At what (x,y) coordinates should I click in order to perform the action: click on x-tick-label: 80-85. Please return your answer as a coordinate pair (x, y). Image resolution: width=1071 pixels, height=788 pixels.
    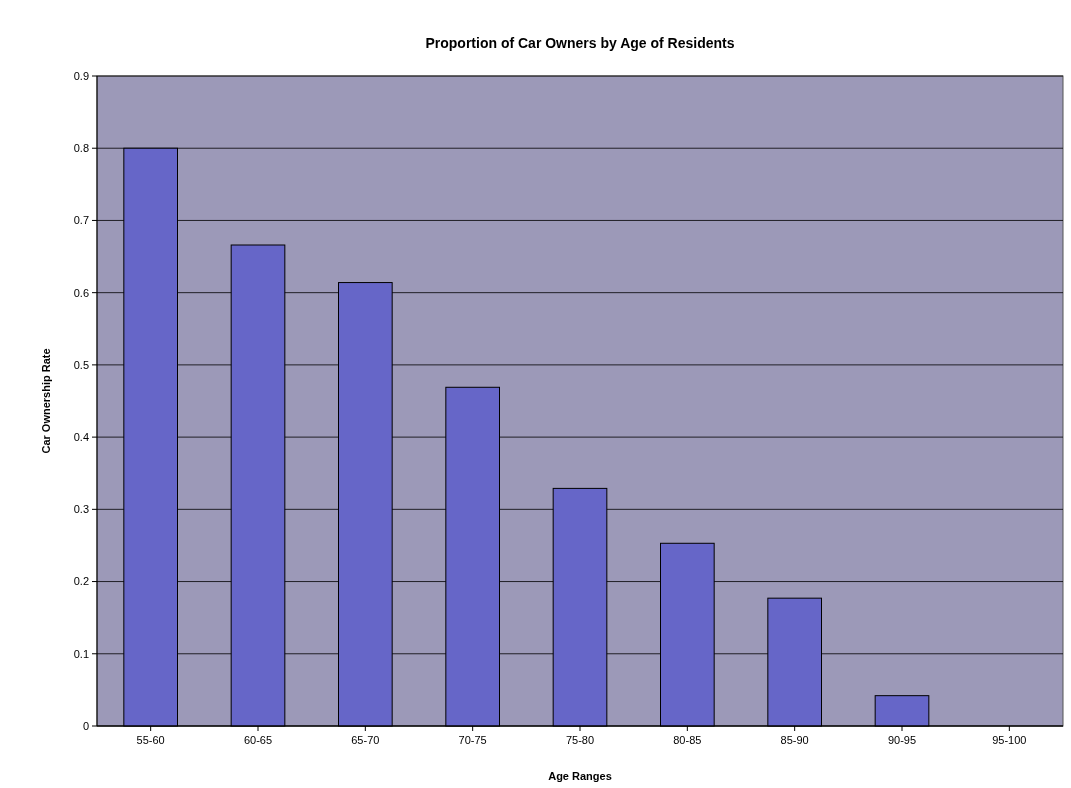
    Looking at the image, I should click on (687, 740).